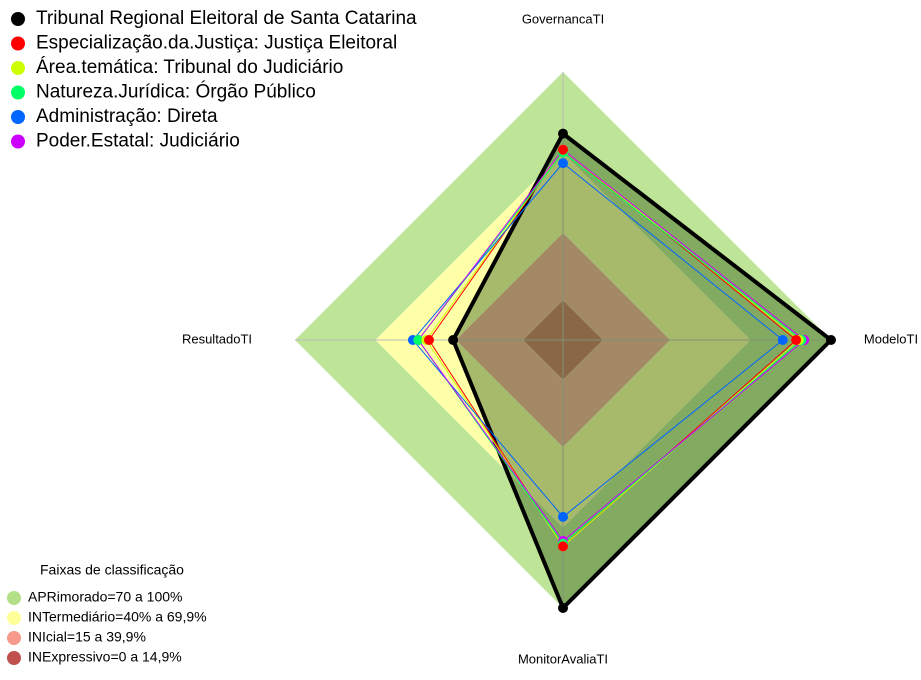  I want to click on axis-label: GovernancaTI, so click(563, 18).